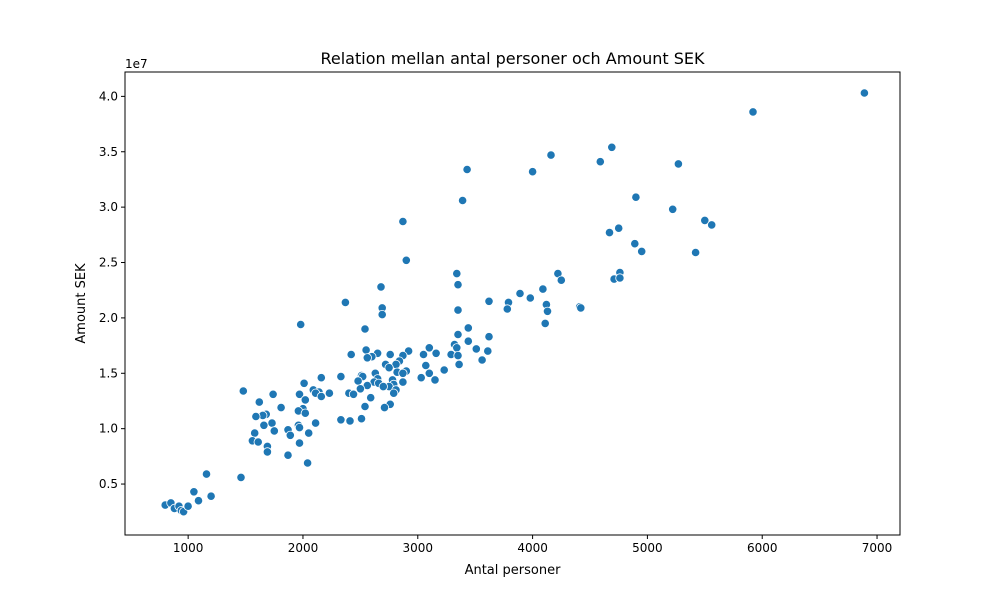 The image size is (1000, 600). What do you see at coordinates (762, 548) in the screenshot?
I see `x-tick-label: 6000` at bounding box center [762, 548].